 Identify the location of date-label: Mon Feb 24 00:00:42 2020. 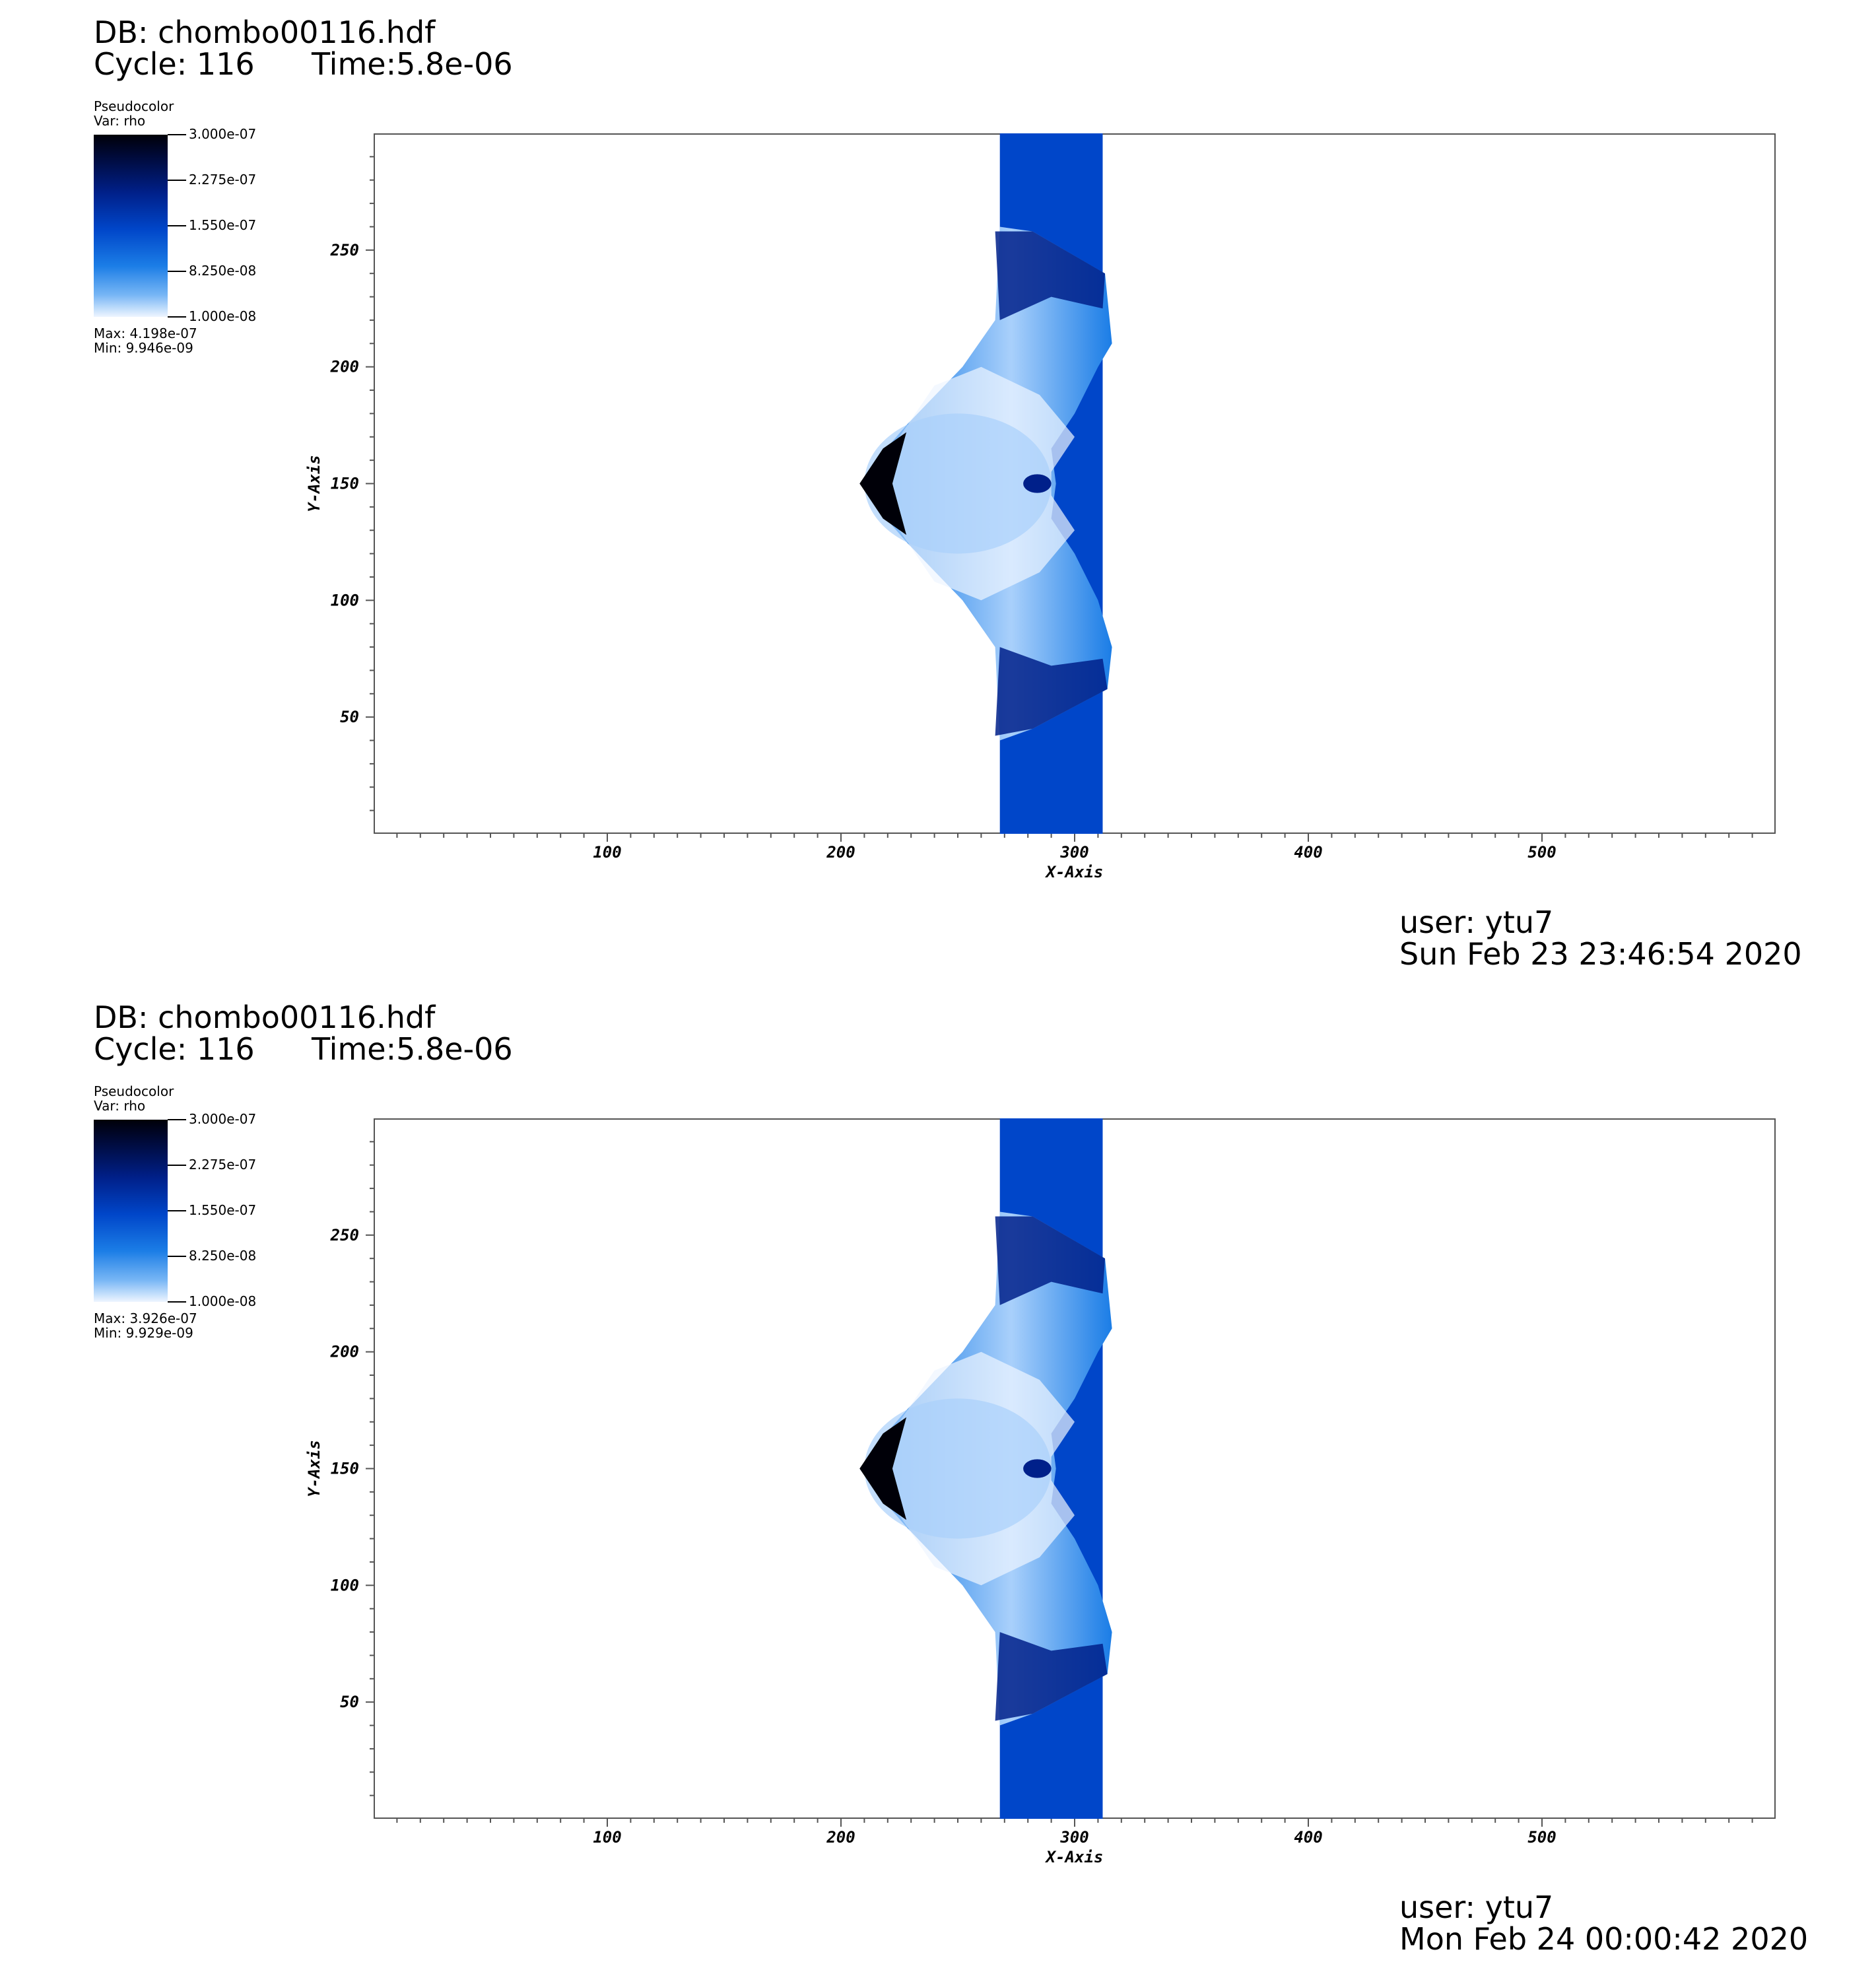
(1604, 1939).